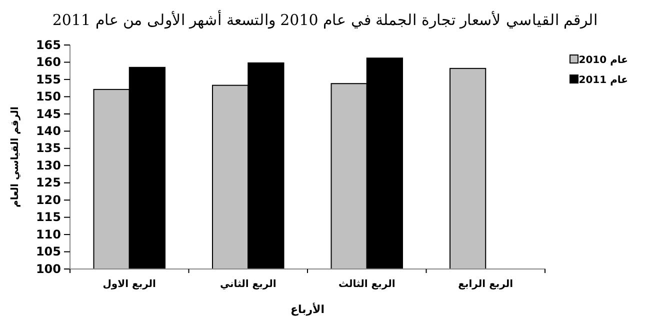 This screenshot has width=650, height=321. What do you see at coordinates (48, 131) in the screenshot?
I see `y-tick-label: 140` at bounding box center [48, 131].